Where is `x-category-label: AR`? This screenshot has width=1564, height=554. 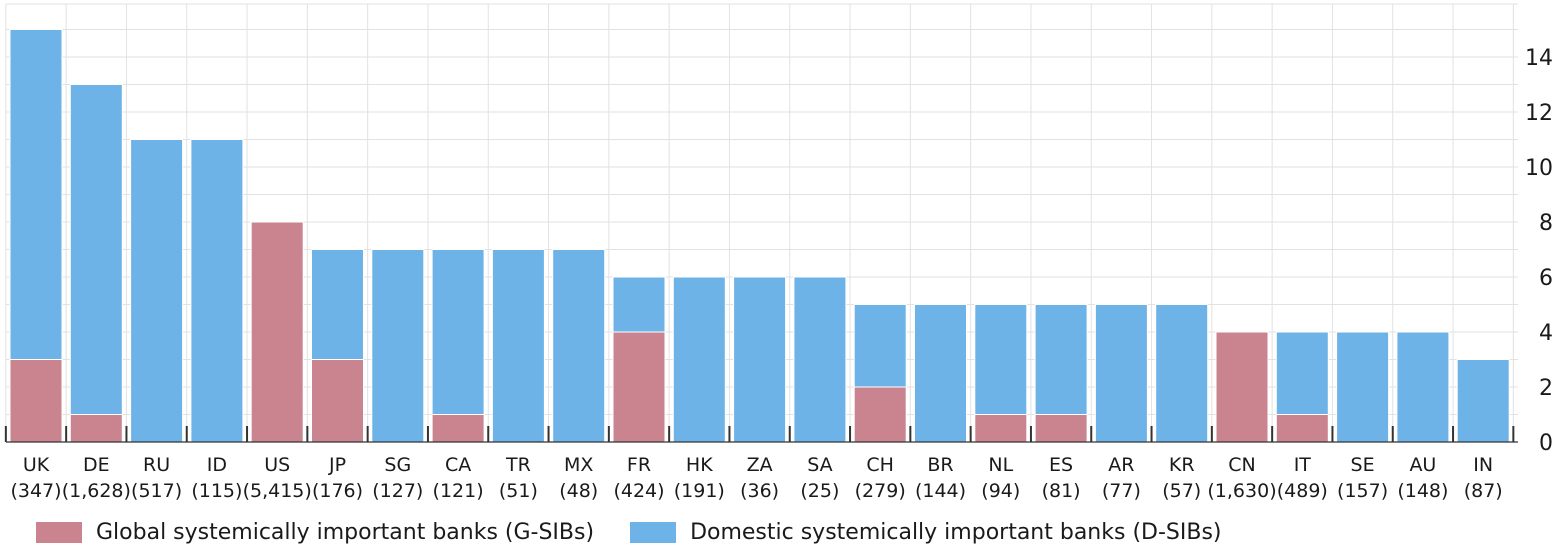
x-category-label: AR is located at coordinates (1121, 465).